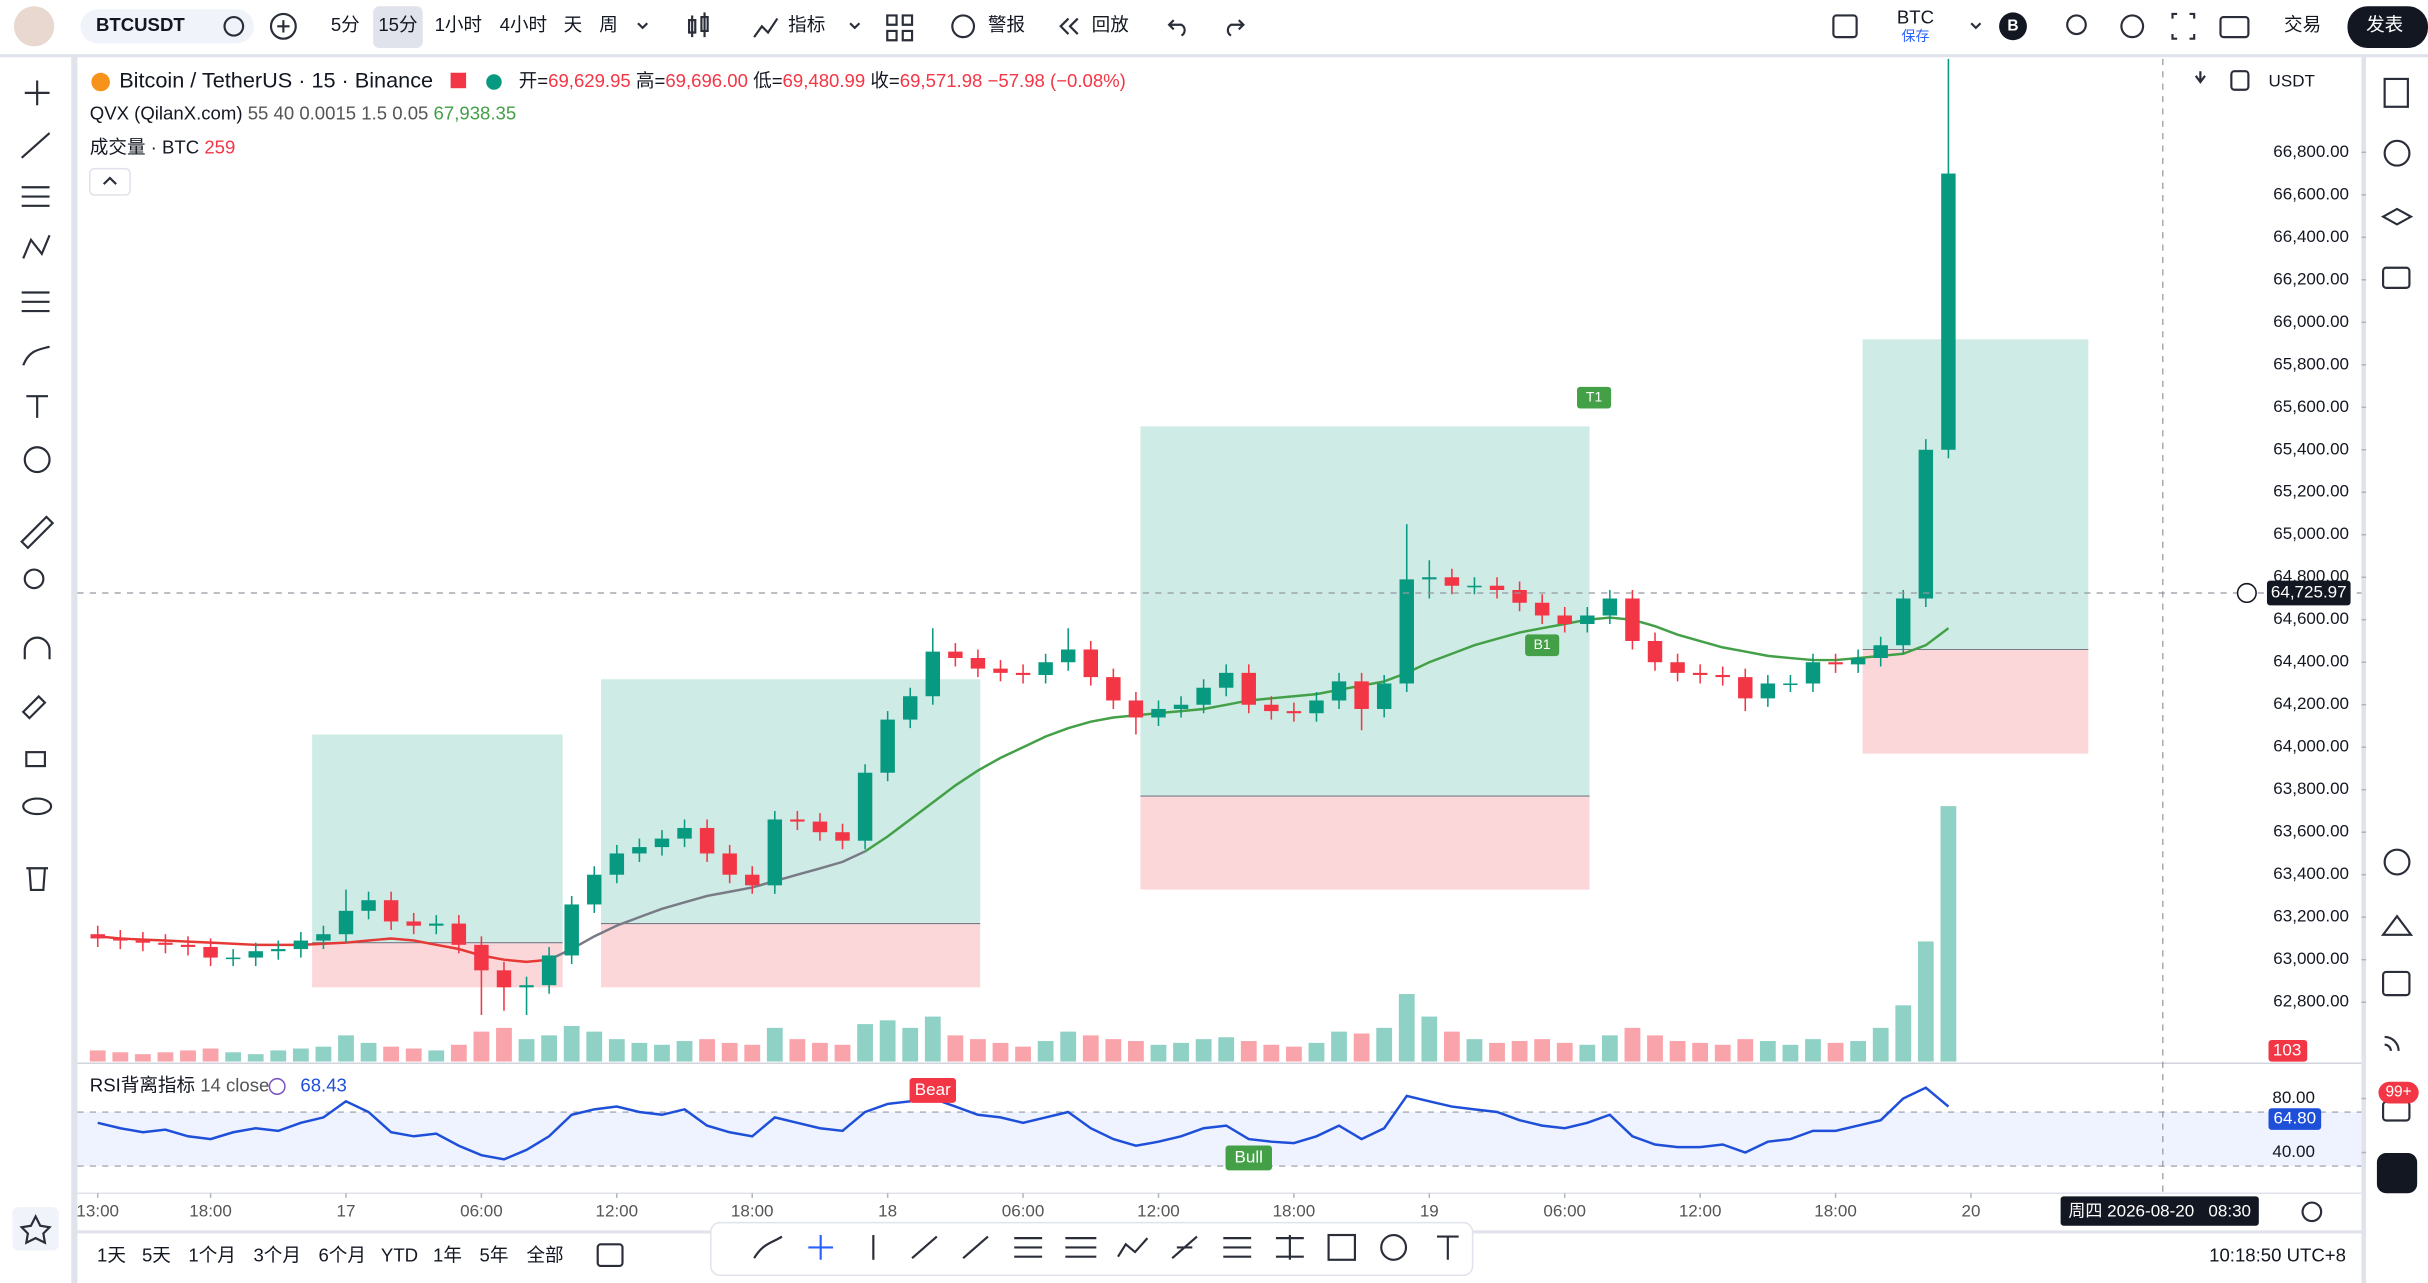 The width and height of the screenshot is (2428, 1283). I want to click on x-tick-label: 17, so click(346, 1210).